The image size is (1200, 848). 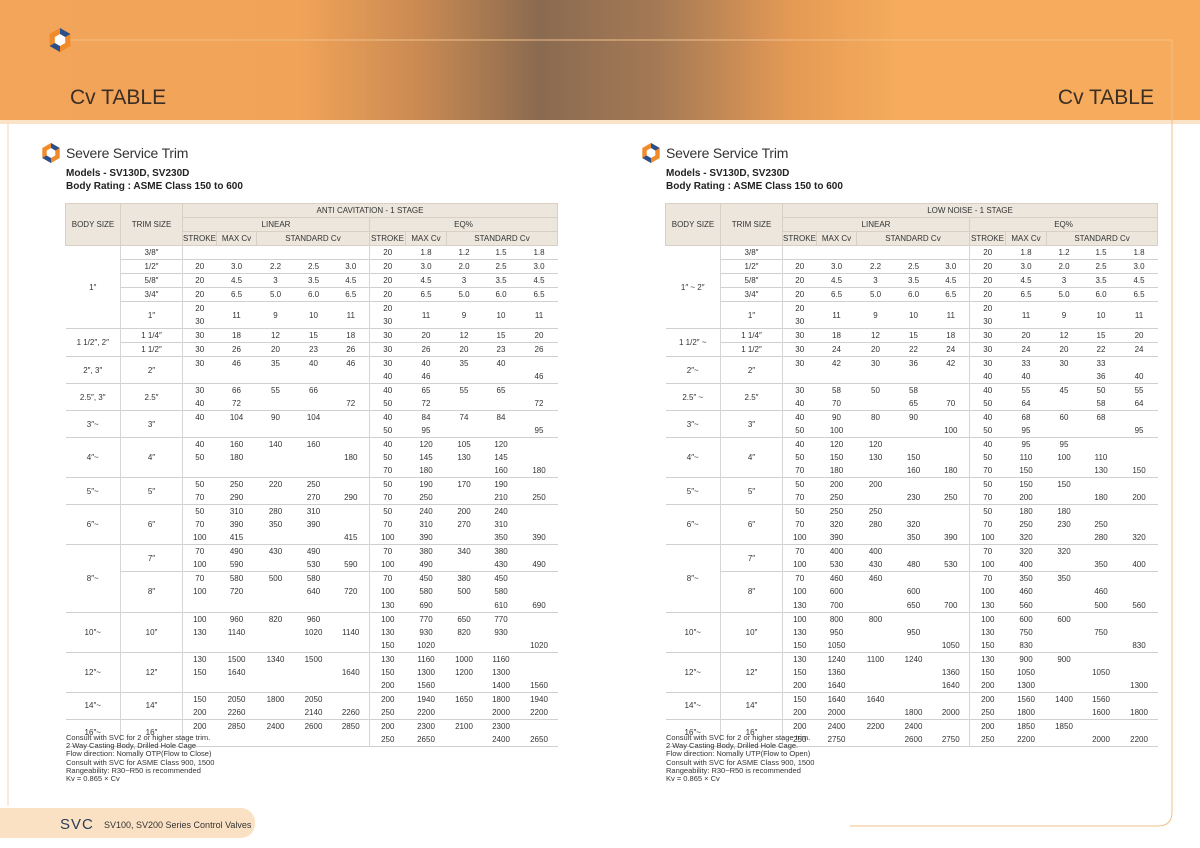 I want to click on cell: 2000, so click(x=837, y=713).